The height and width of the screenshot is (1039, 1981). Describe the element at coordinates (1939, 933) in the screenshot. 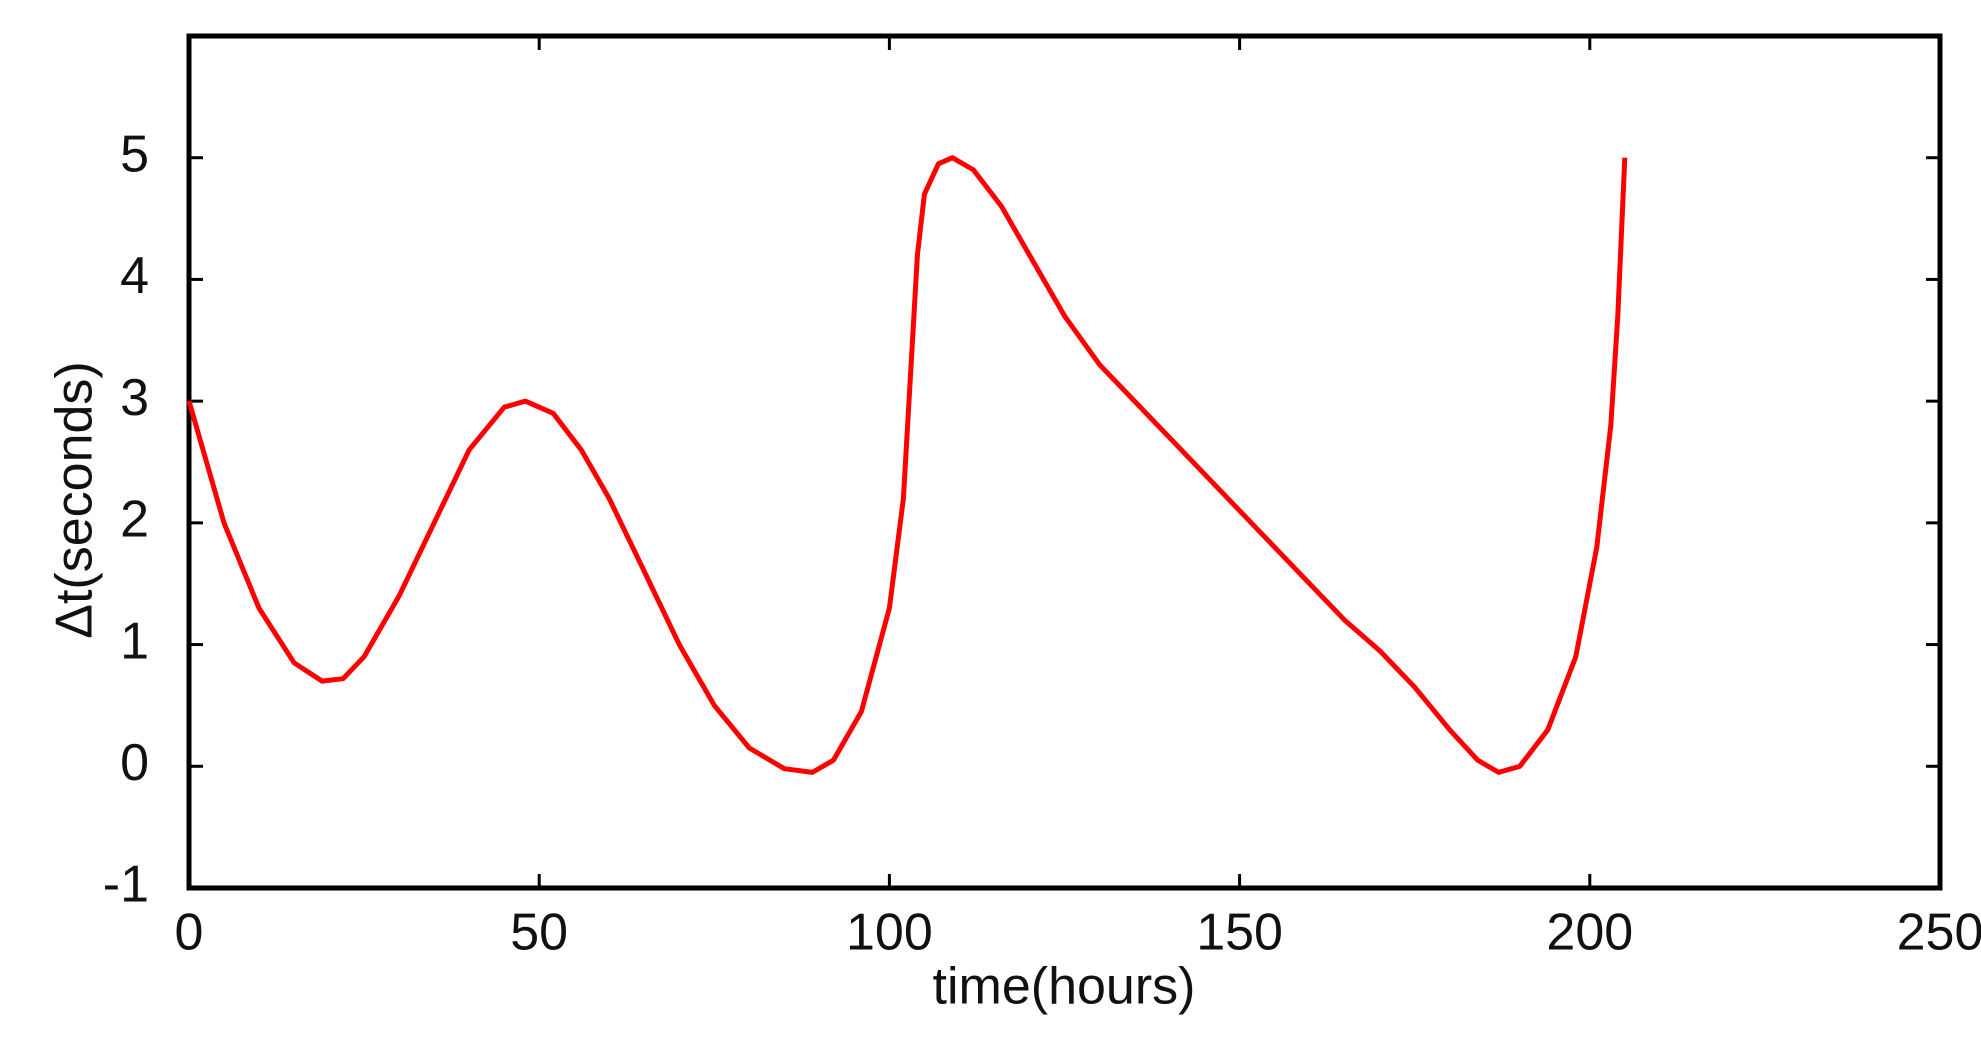

I see `x-tick-label: 250` at that location.